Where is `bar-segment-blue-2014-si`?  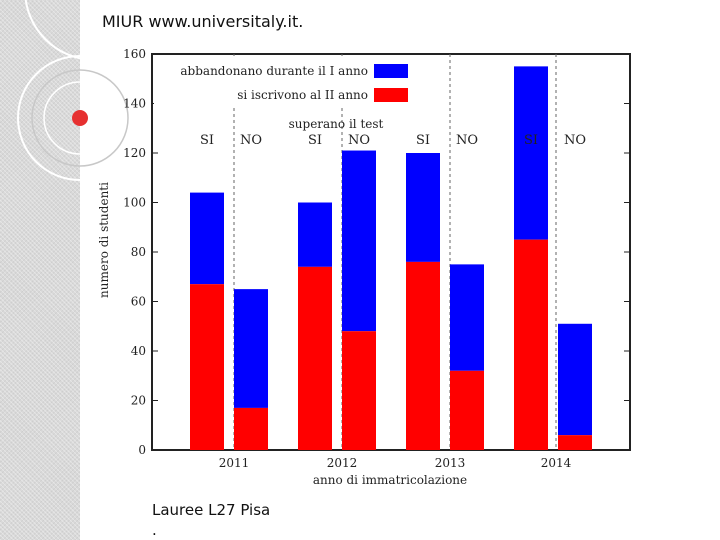
bar-segment-blue-2014-si is located at coordinates (531, 153).